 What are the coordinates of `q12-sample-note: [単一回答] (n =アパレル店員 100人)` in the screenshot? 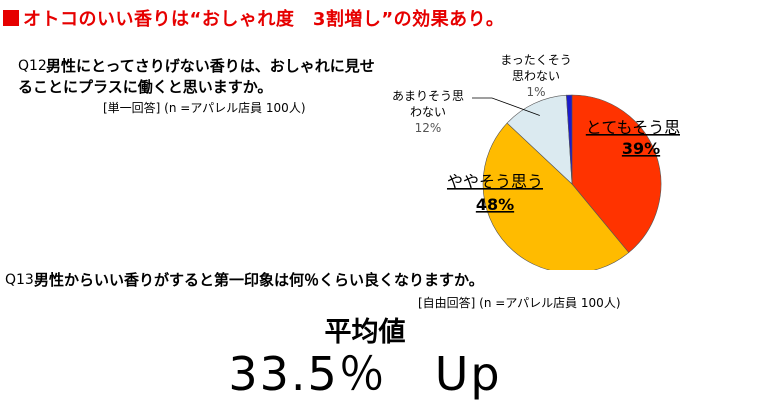 It's located at (204, 108).